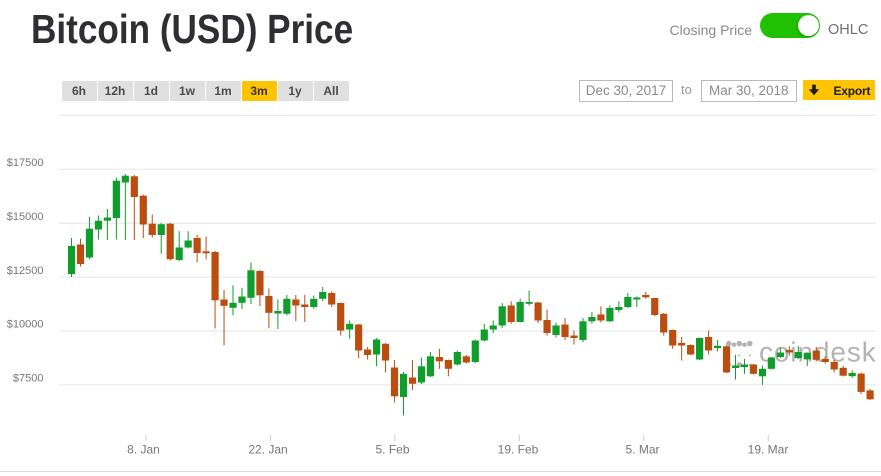  What do you see at coordinates (25, 217) in the screenshot?
I see `svg-text: $15000` at bounding box center [25, 217].